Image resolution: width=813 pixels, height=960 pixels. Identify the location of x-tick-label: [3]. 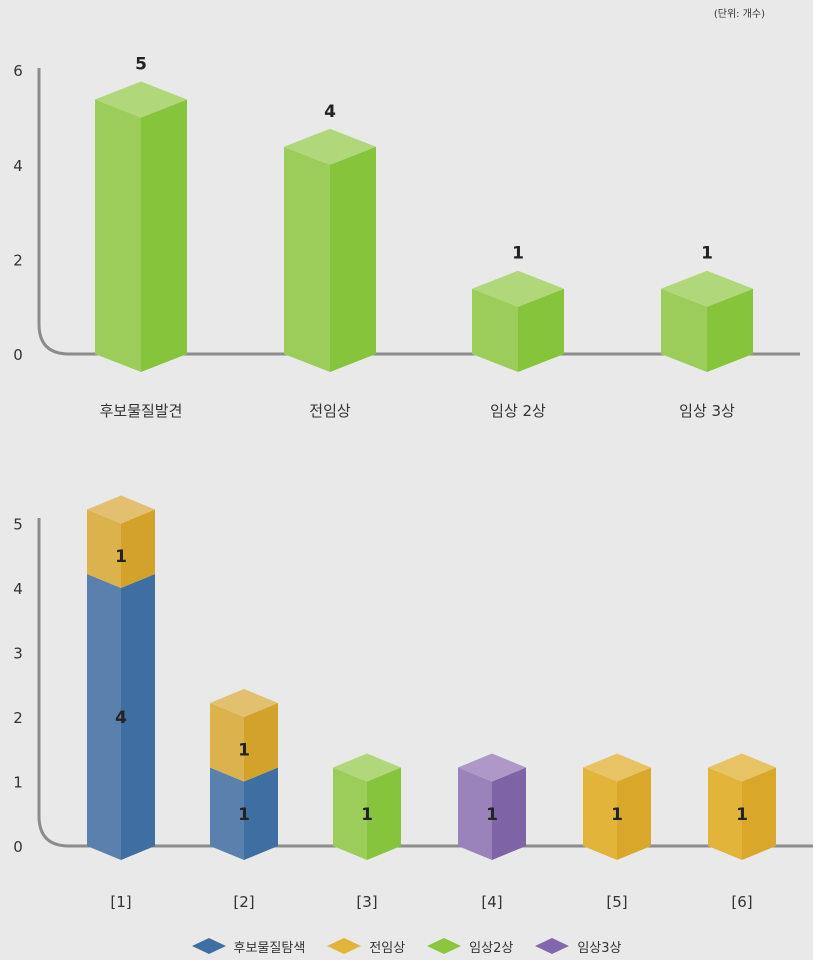
(366, 902).